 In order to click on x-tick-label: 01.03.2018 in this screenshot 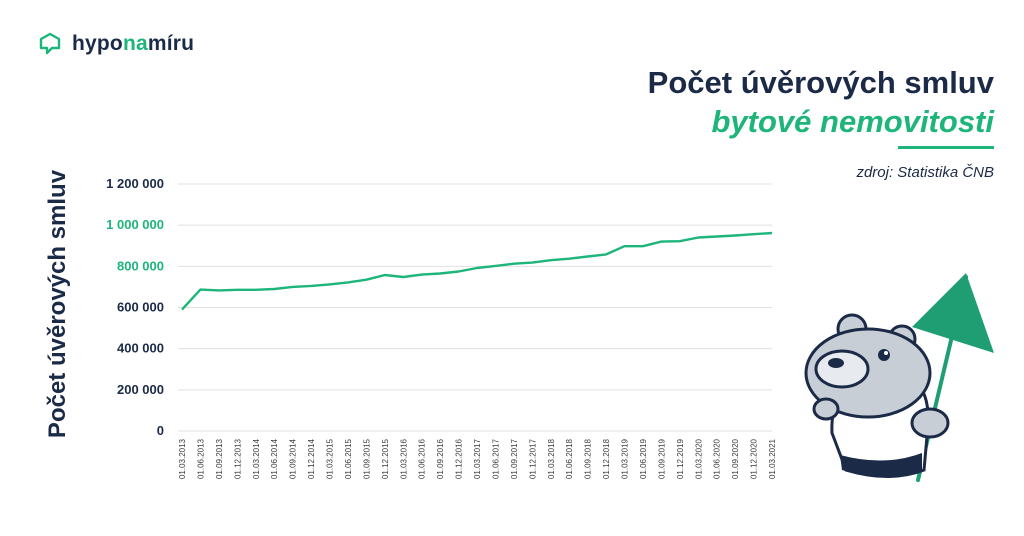, I will do `click(551, 458)`.